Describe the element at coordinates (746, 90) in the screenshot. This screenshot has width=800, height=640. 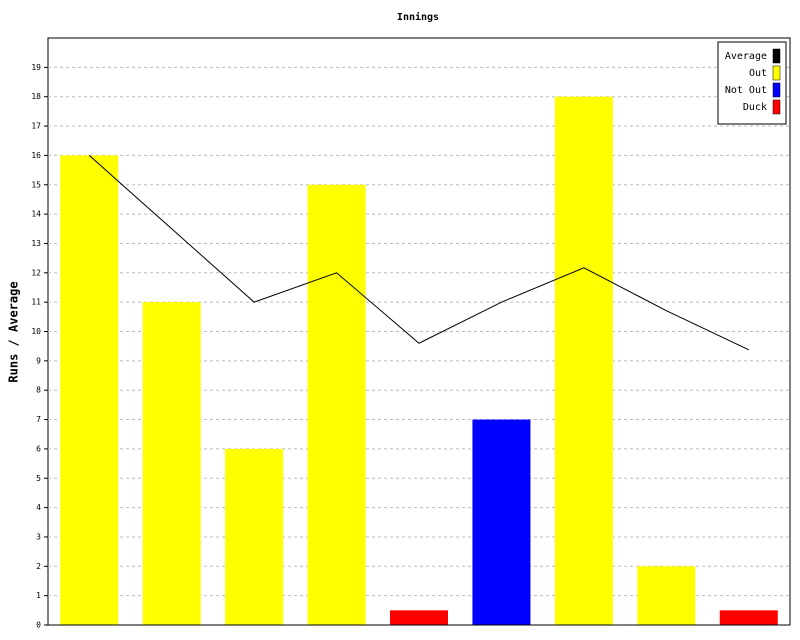
I see `legend-label: Not Out` at that location.